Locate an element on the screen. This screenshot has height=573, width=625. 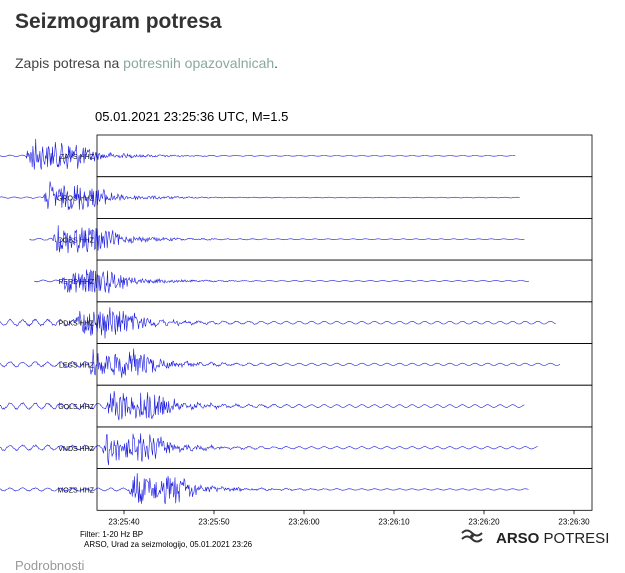
x-tick-label: 23:25:50 is located at coordinates (214, 521).